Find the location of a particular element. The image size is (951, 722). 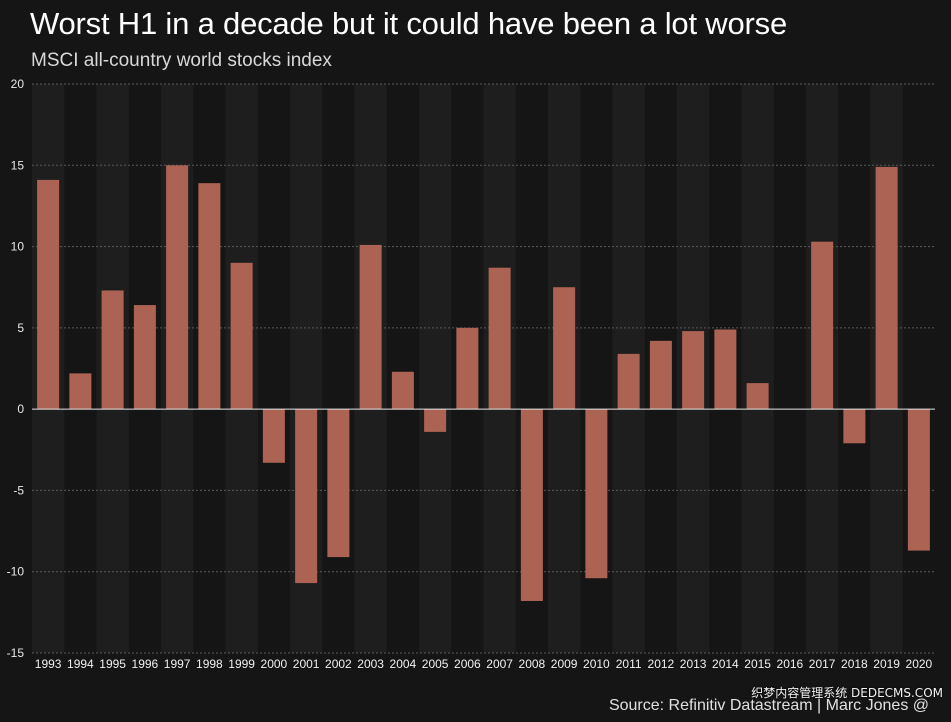

bar-2001 is located at coordinates (306, 496).